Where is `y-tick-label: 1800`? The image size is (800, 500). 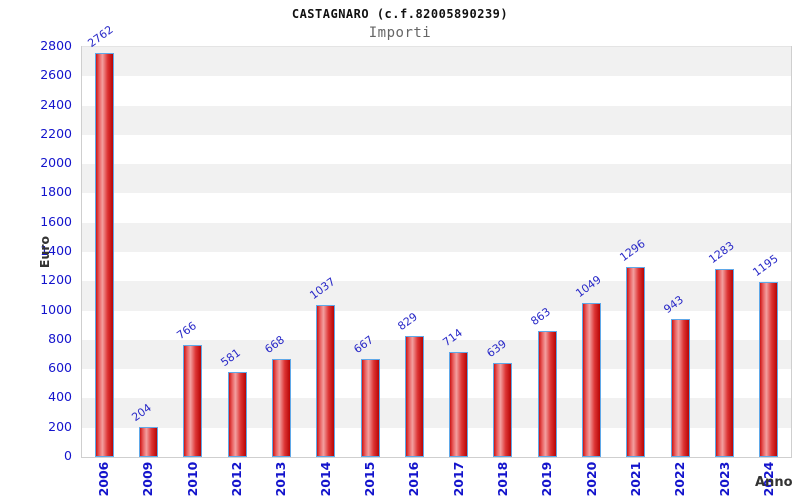 y-tick-label: 1800 is located at coordinates (56, 192).